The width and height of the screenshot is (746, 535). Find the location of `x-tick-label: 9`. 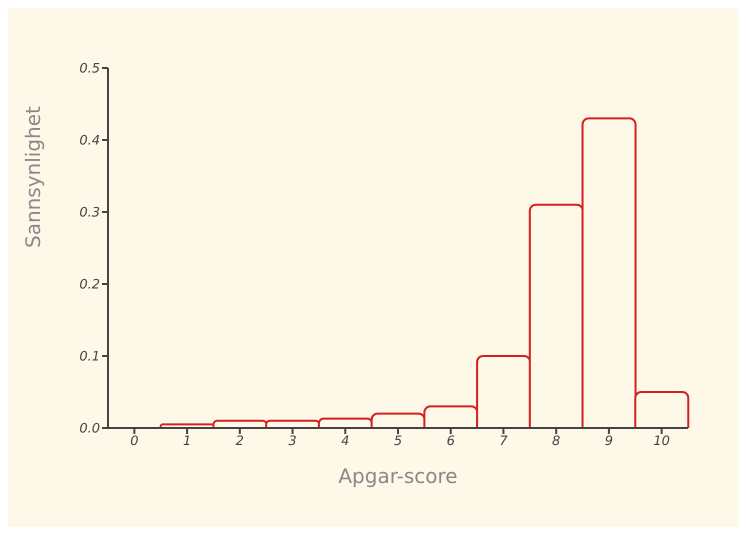

x-tick-label: 9 is located at coordinates (609, 442).